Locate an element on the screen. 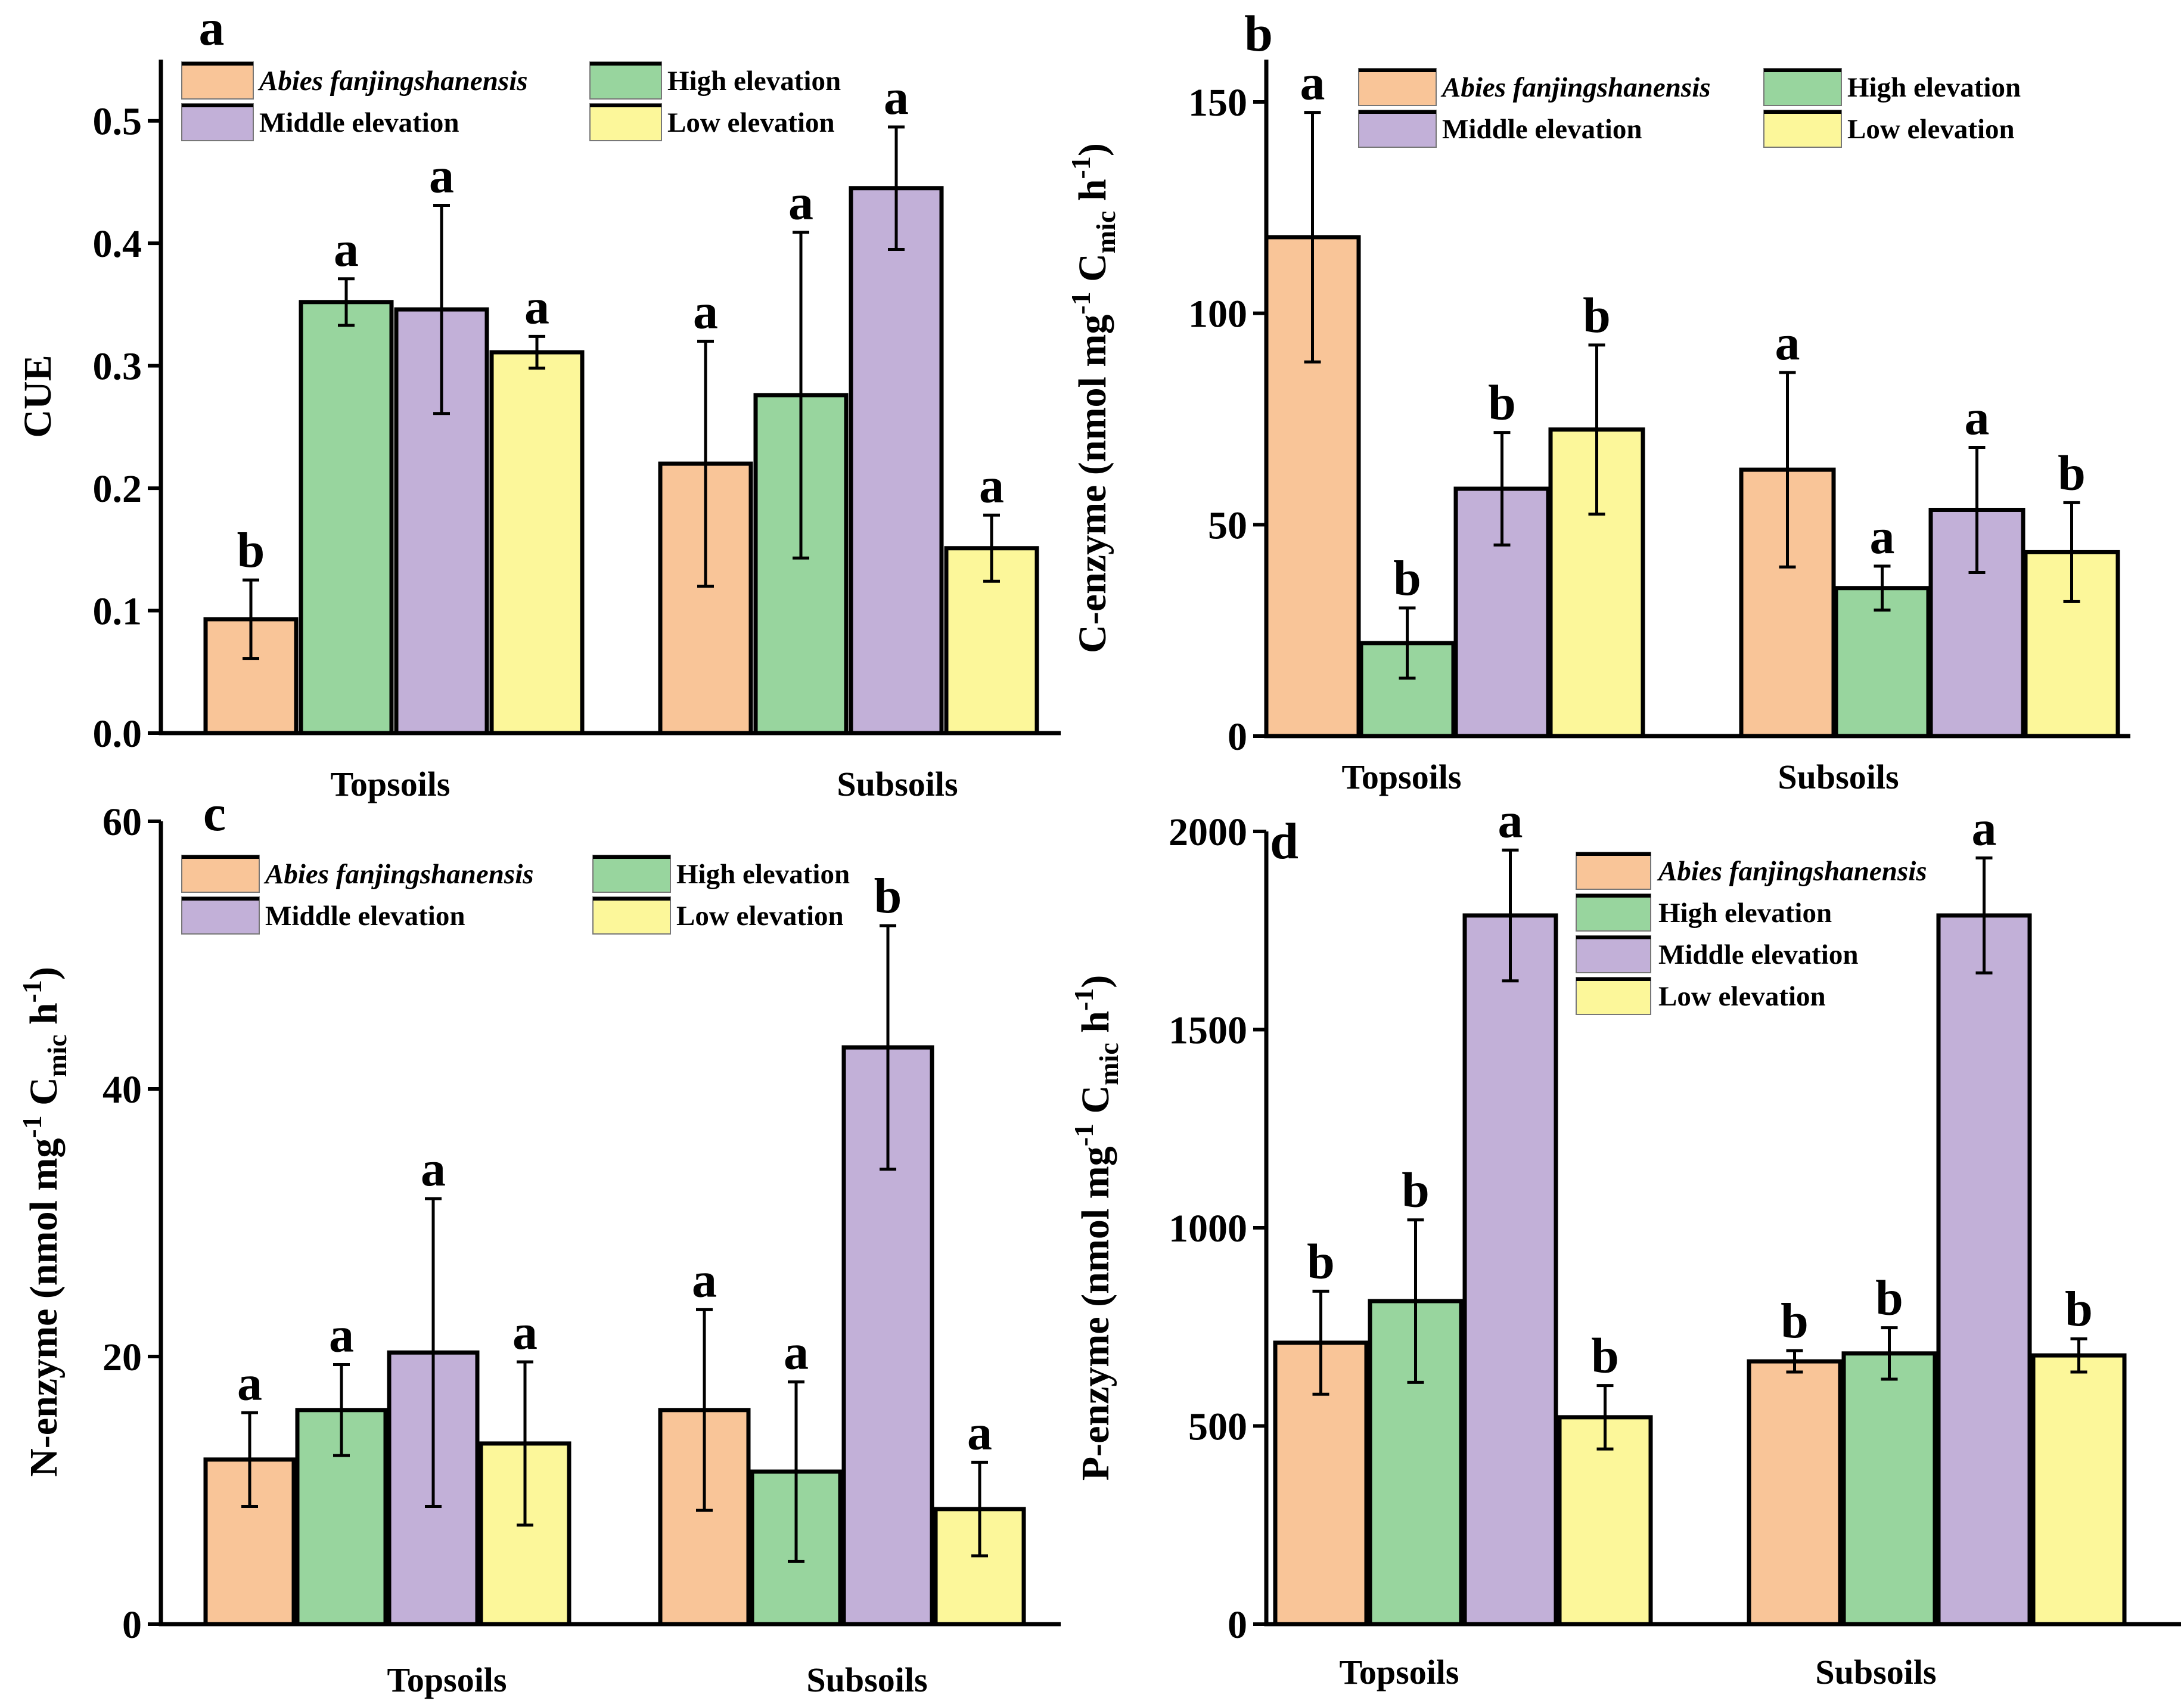 This screenshot has width=2184, height=1704. panel-label: a is located at coordinates (212, 28).